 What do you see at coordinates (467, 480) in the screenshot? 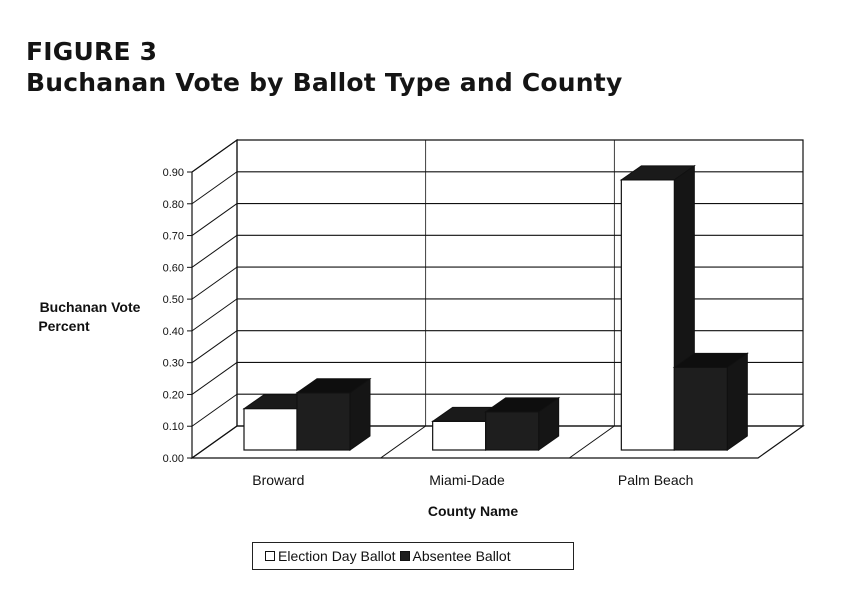
I see `x-category-label: Miami-Dade` at bounding box center [467, 480].